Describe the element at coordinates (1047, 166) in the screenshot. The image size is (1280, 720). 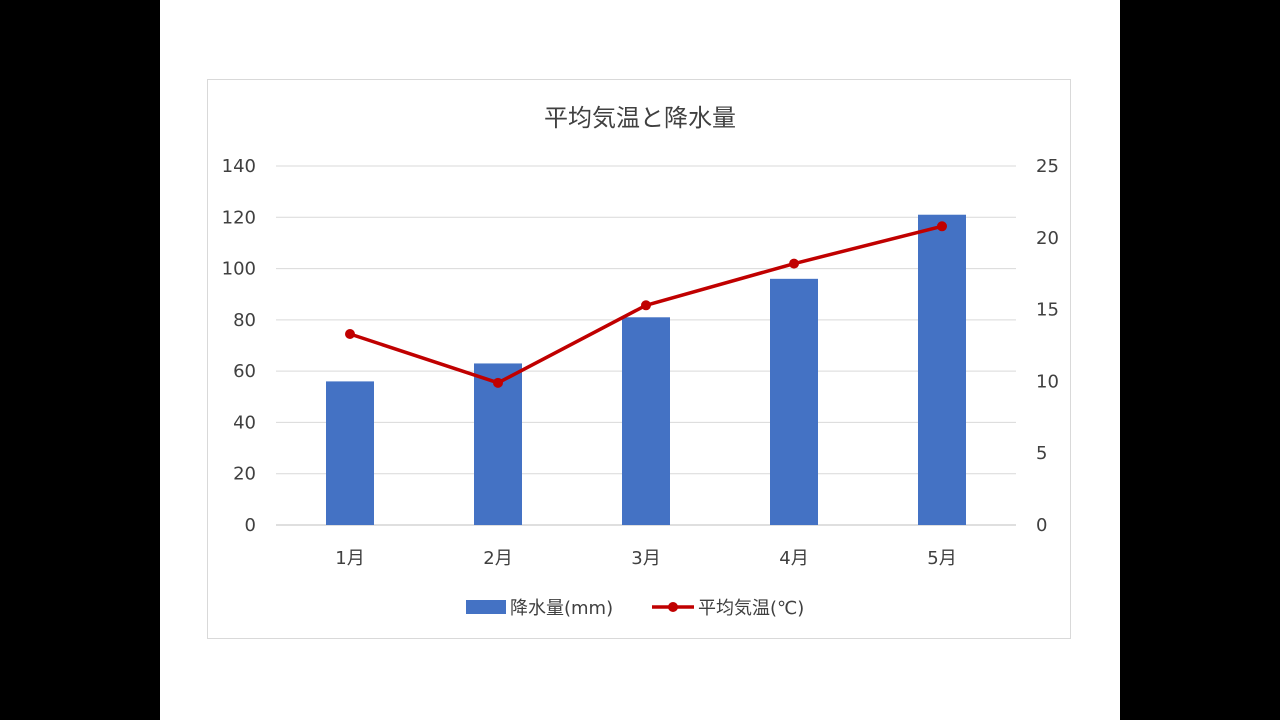
I see `y-right-tick-label: 25` at that location.